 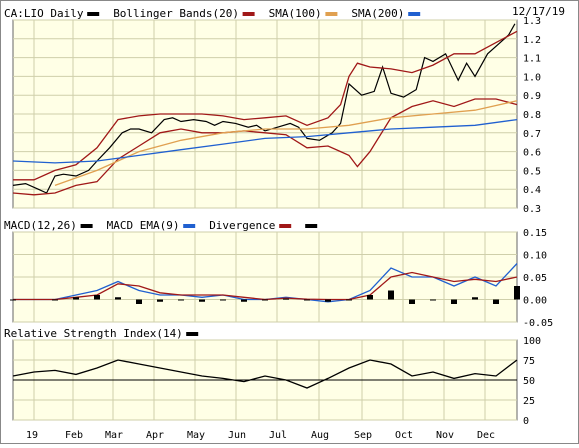 I want to click on y-tick-label: 0.7, so click(x=532, y=134).